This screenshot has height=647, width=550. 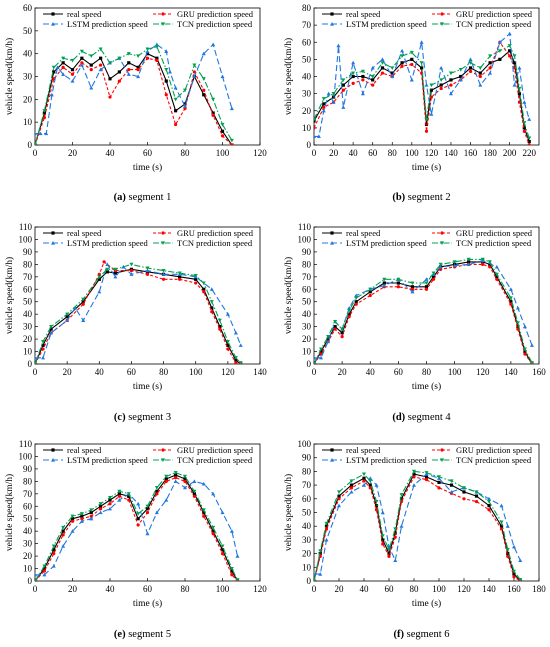 I want to click on y-tick-label: 30, so click(x=307, y=540).